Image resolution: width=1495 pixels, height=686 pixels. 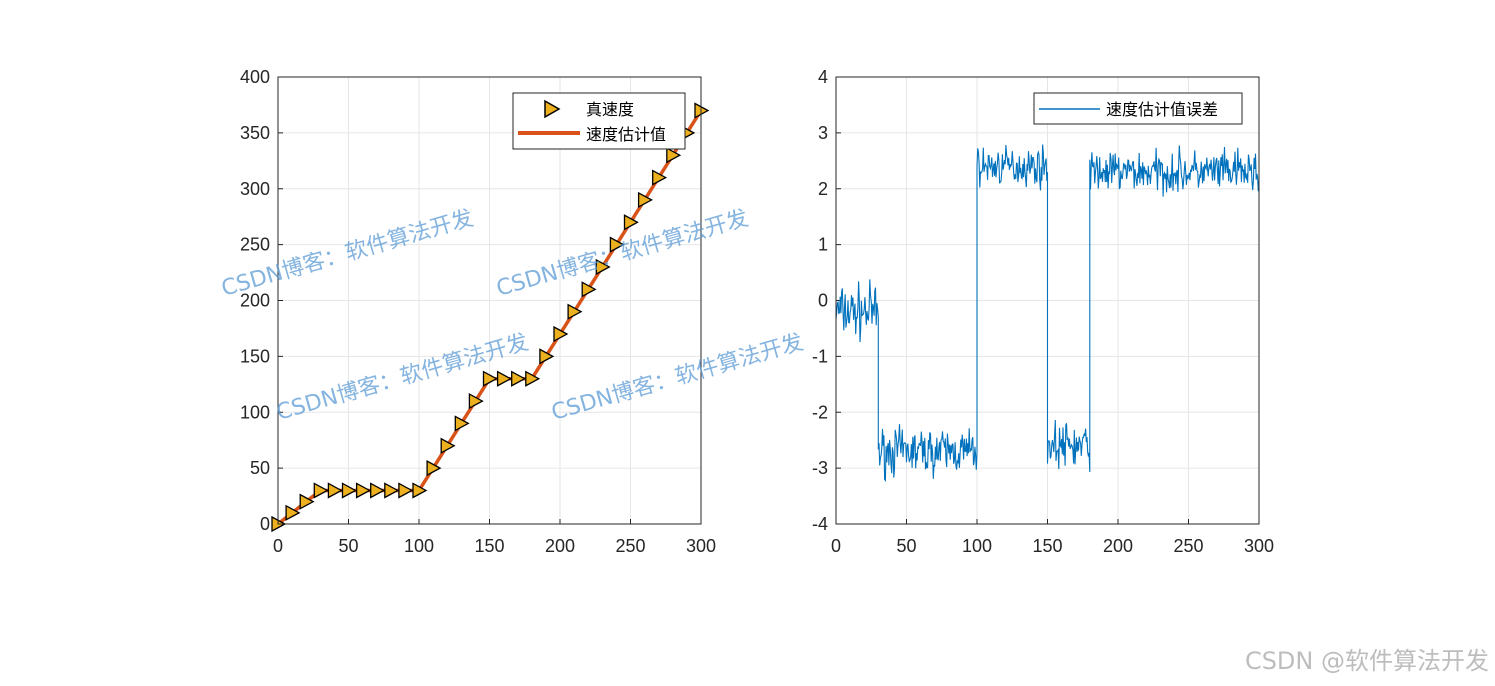 What do you see at coordinates (255, 245) in the screenshot?
I see `y-tick-label: 250` at bounding box center [255, 245].